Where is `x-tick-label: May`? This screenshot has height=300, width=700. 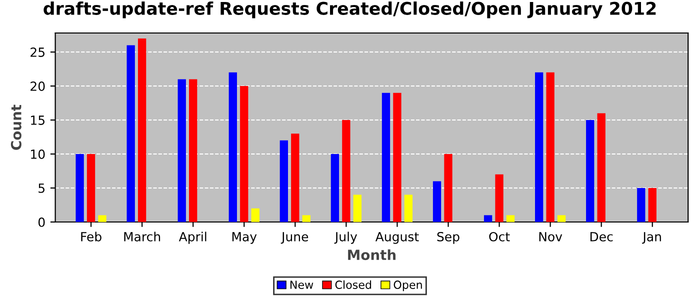
x-tick-label: May is located at coordinates (244, 238).